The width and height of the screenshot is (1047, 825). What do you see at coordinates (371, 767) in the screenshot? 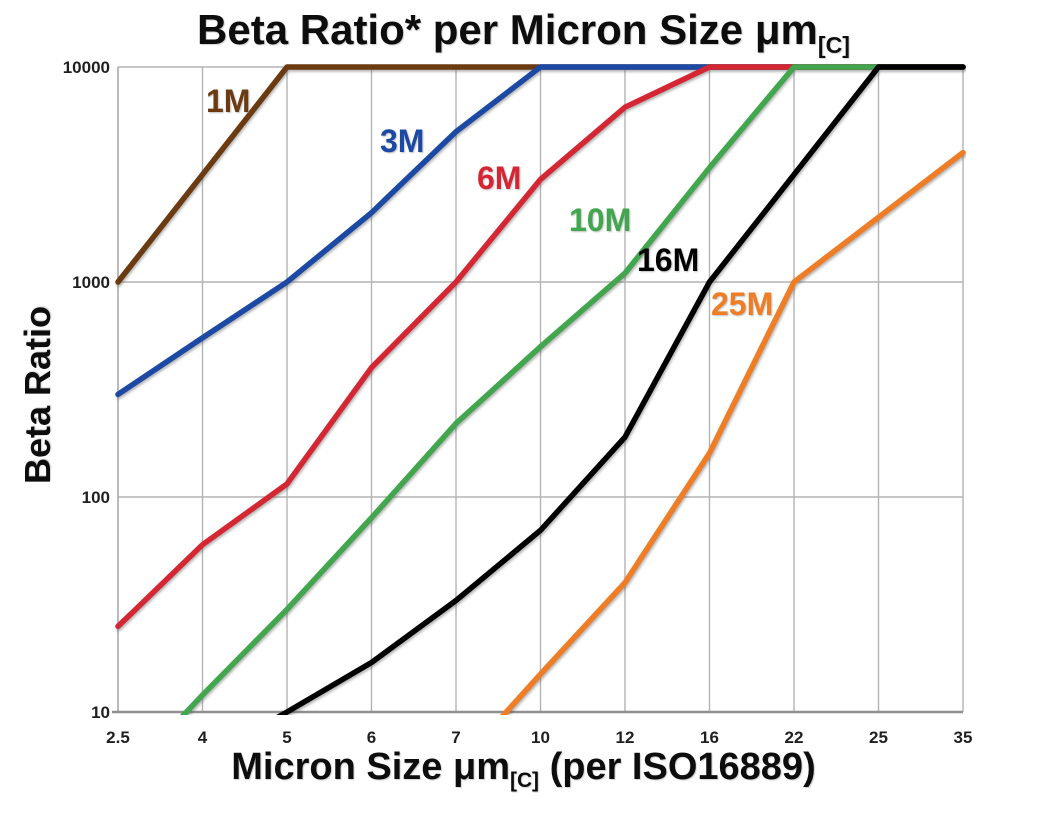
I see `x-axis-title-text: Micron Size μm` at bounding box center [371, 767].